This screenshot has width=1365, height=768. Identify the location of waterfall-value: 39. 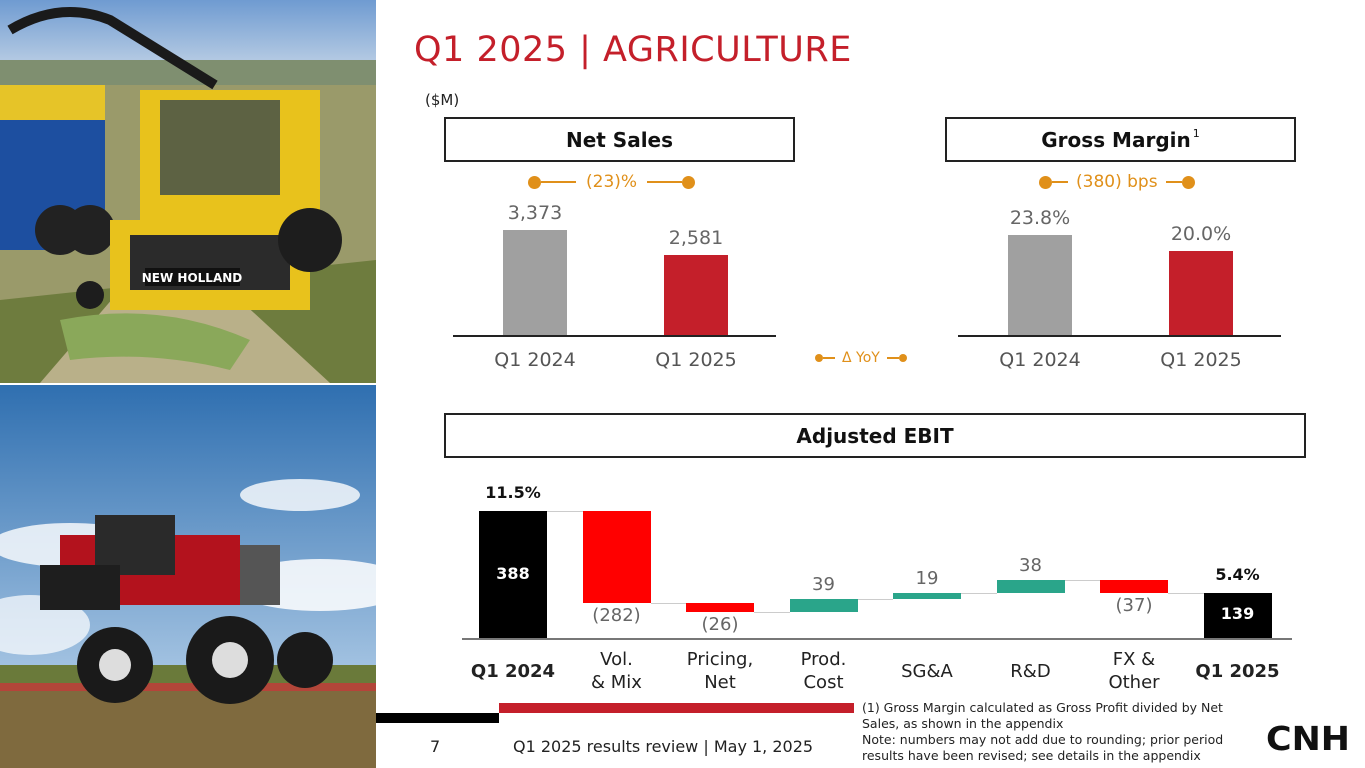
(823, 585).